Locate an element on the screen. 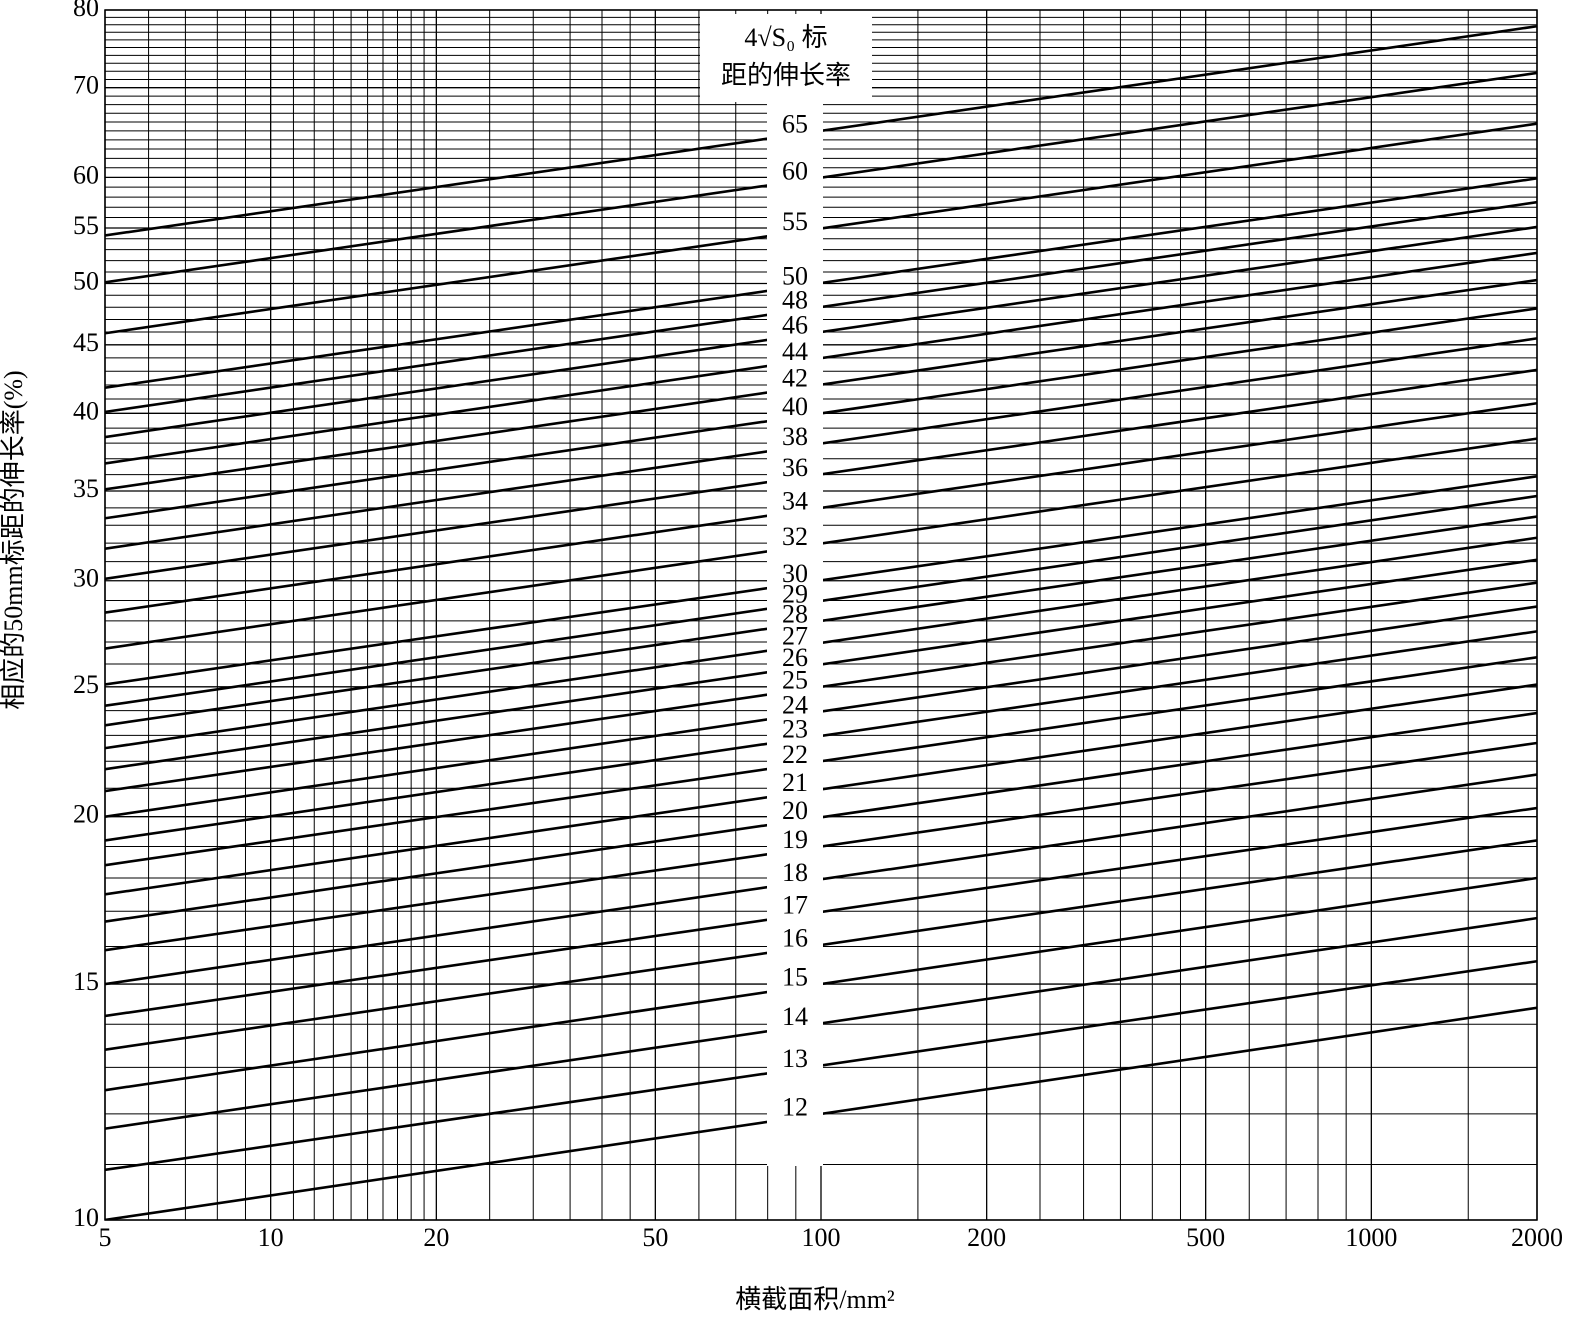 The height and width of the screenshot is (1326, 1581). x-tick-label: 5 is located at coordinates (105, 1237).